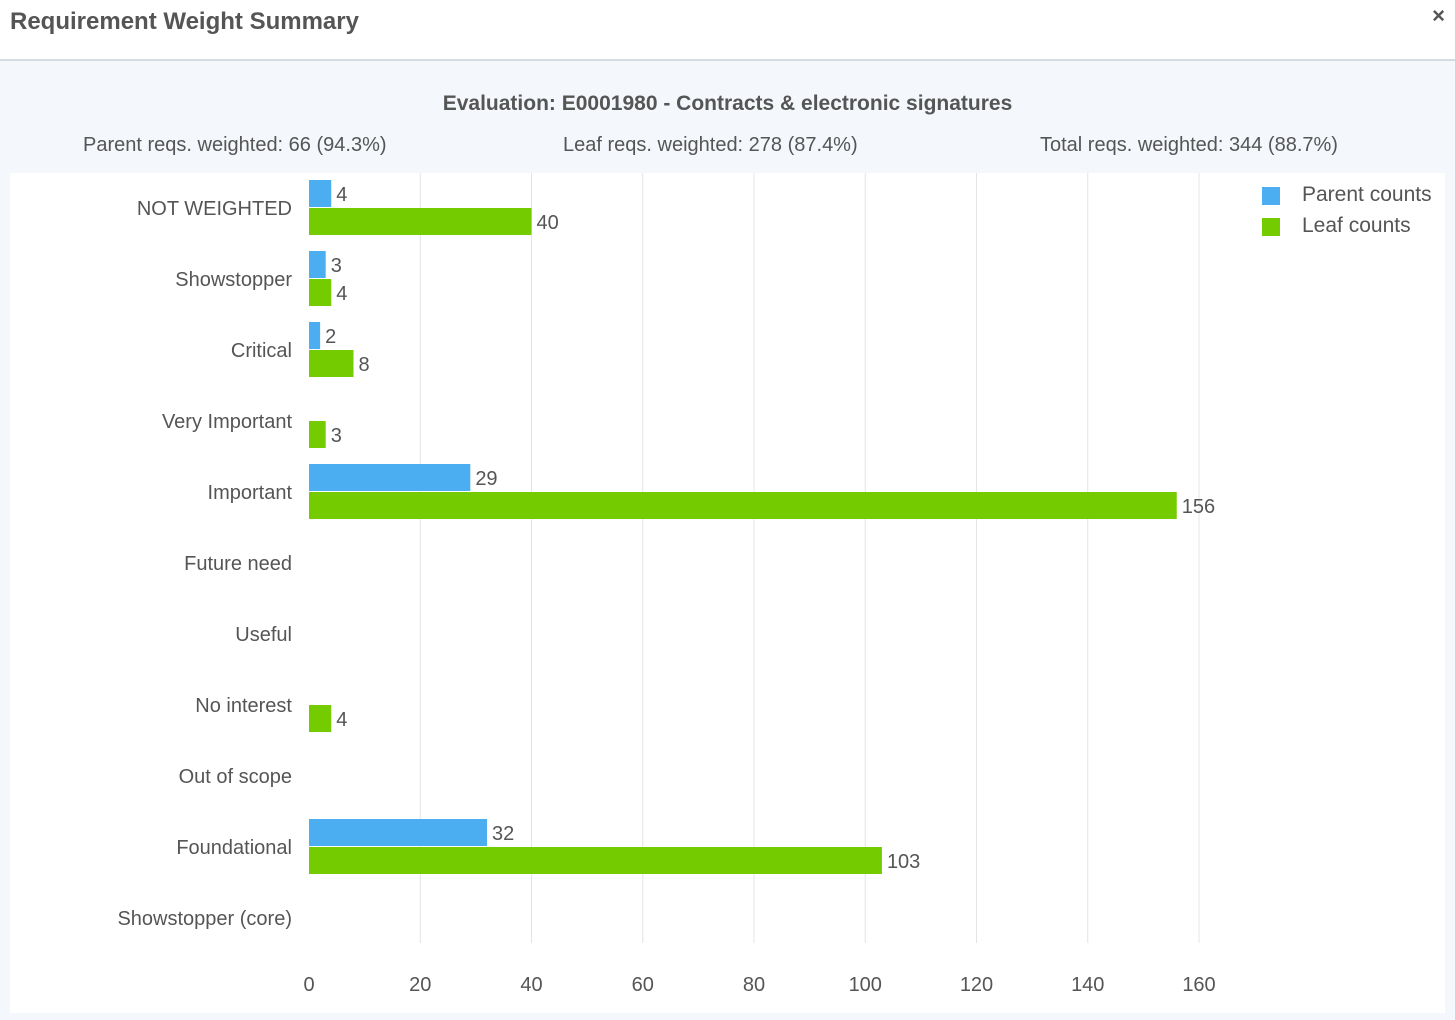 This screenshot has width=1455, height=1020. Describe the element at coordinates (243, 706) in the screenshot. I see `y-category-label: No interest` at that location.